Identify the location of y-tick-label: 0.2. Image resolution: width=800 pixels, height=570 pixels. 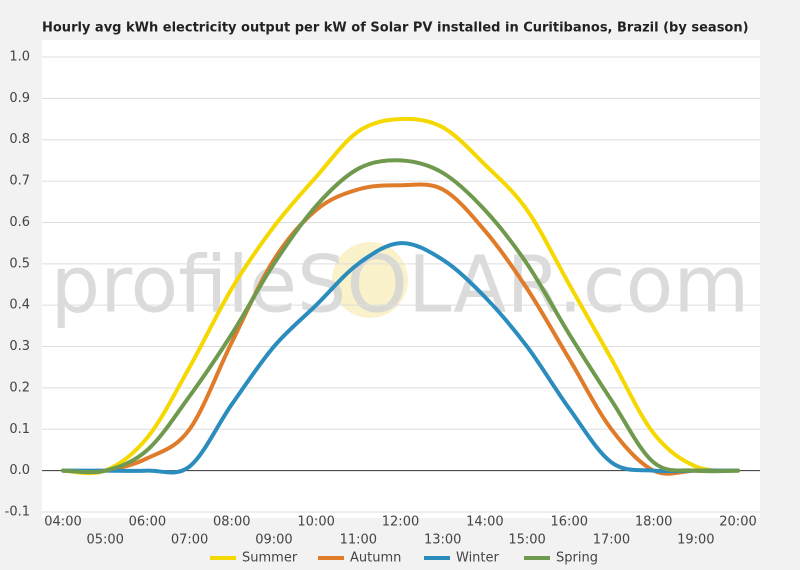
(19, 387).